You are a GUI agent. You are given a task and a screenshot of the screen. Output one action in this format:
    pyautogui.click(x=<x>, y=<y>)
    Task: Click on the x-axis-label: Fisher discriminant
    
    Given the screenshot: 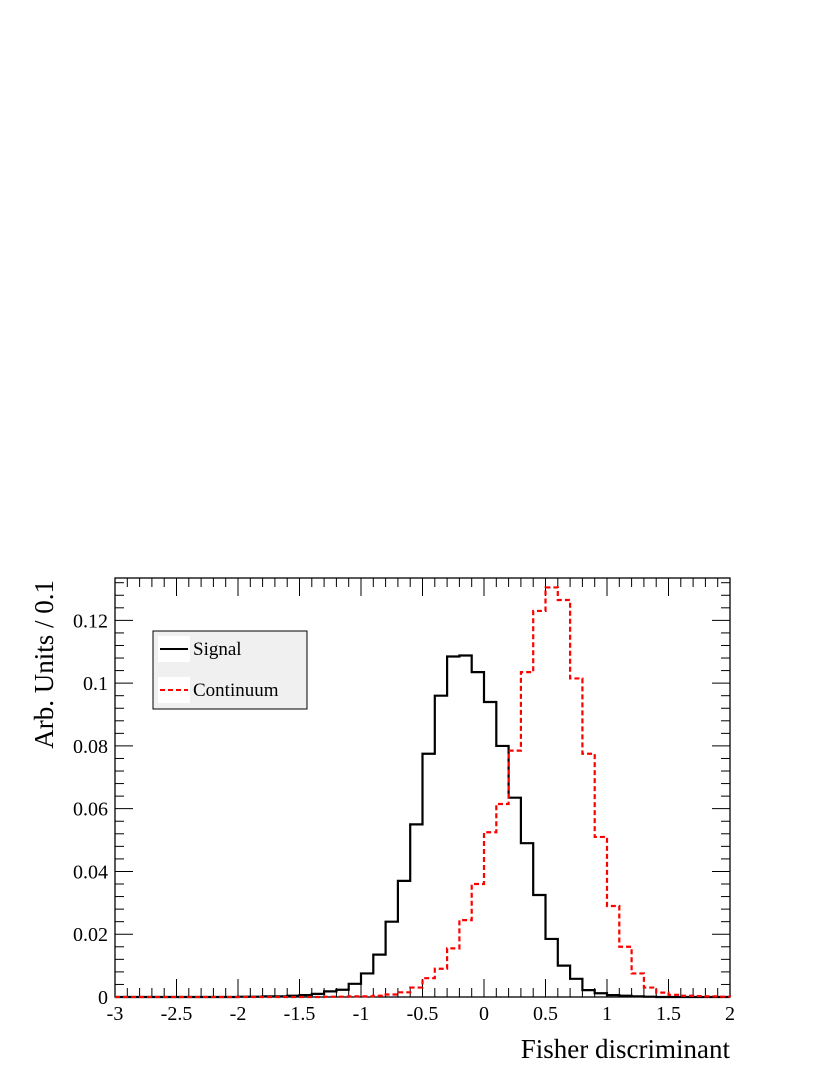 What is the action you would take?
    pyautogui.click(x=626, y=1049)
    